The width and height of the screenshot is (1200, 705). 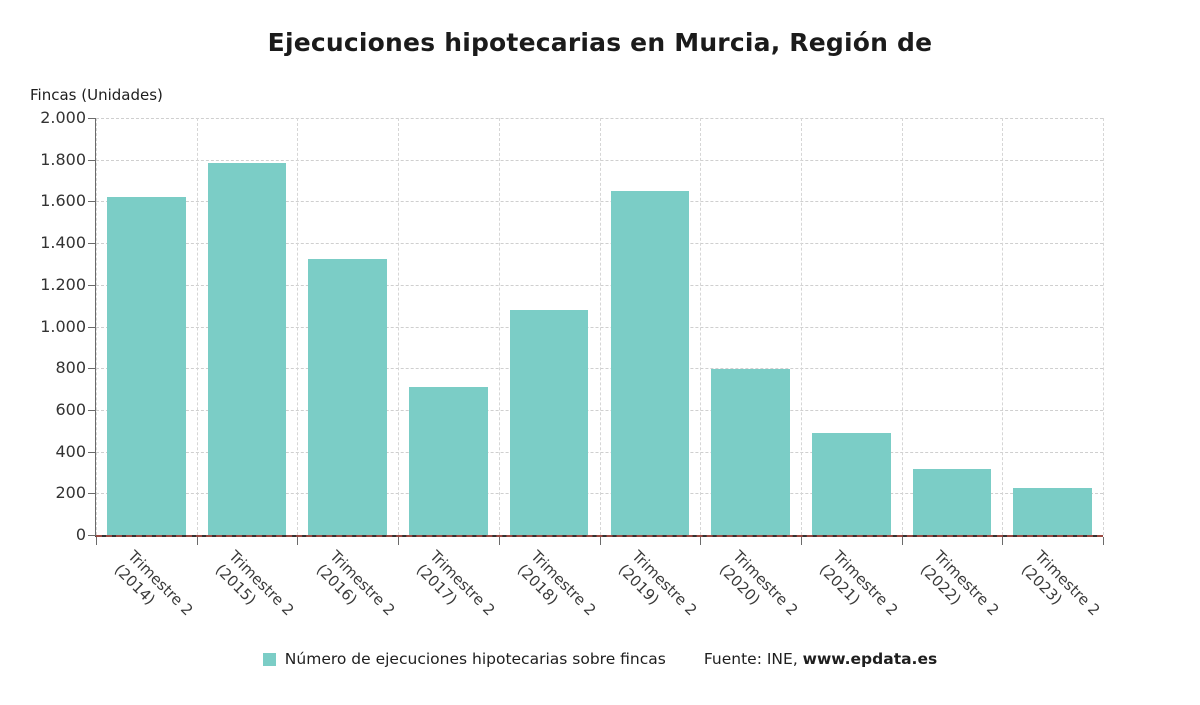 I want to click on y-tick-label-1200: 1.200, so click(x=63, y=284).